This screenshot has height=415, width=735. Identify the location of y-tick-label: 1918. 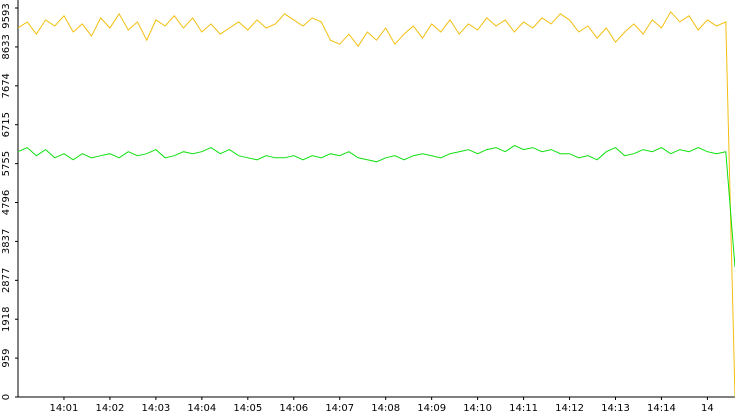
(6, 318).